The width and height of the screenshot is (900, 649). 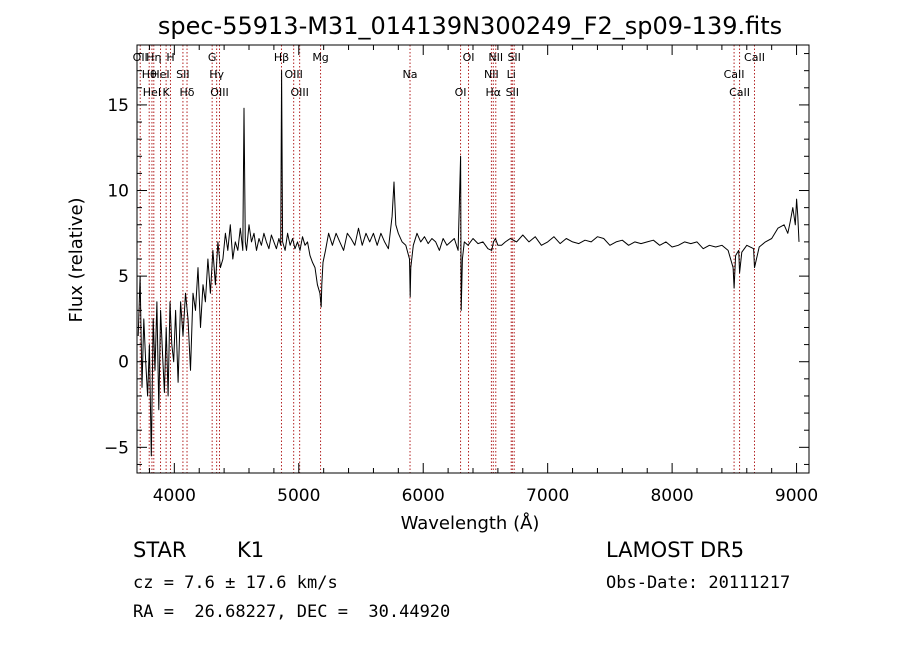 I want to click on line-marker-label: Hθ, so click(x=149, y=74).